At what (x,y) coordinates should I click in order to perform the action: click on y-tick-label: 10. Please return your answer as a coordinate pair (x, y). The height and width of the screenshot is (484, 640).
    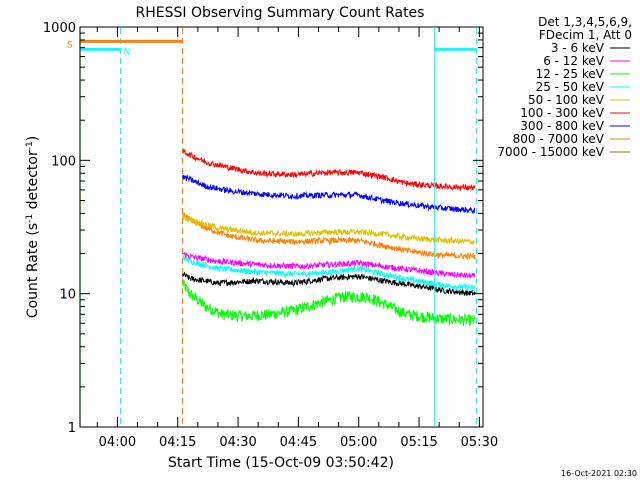
    Looking at the image, I should click on (67, 295).